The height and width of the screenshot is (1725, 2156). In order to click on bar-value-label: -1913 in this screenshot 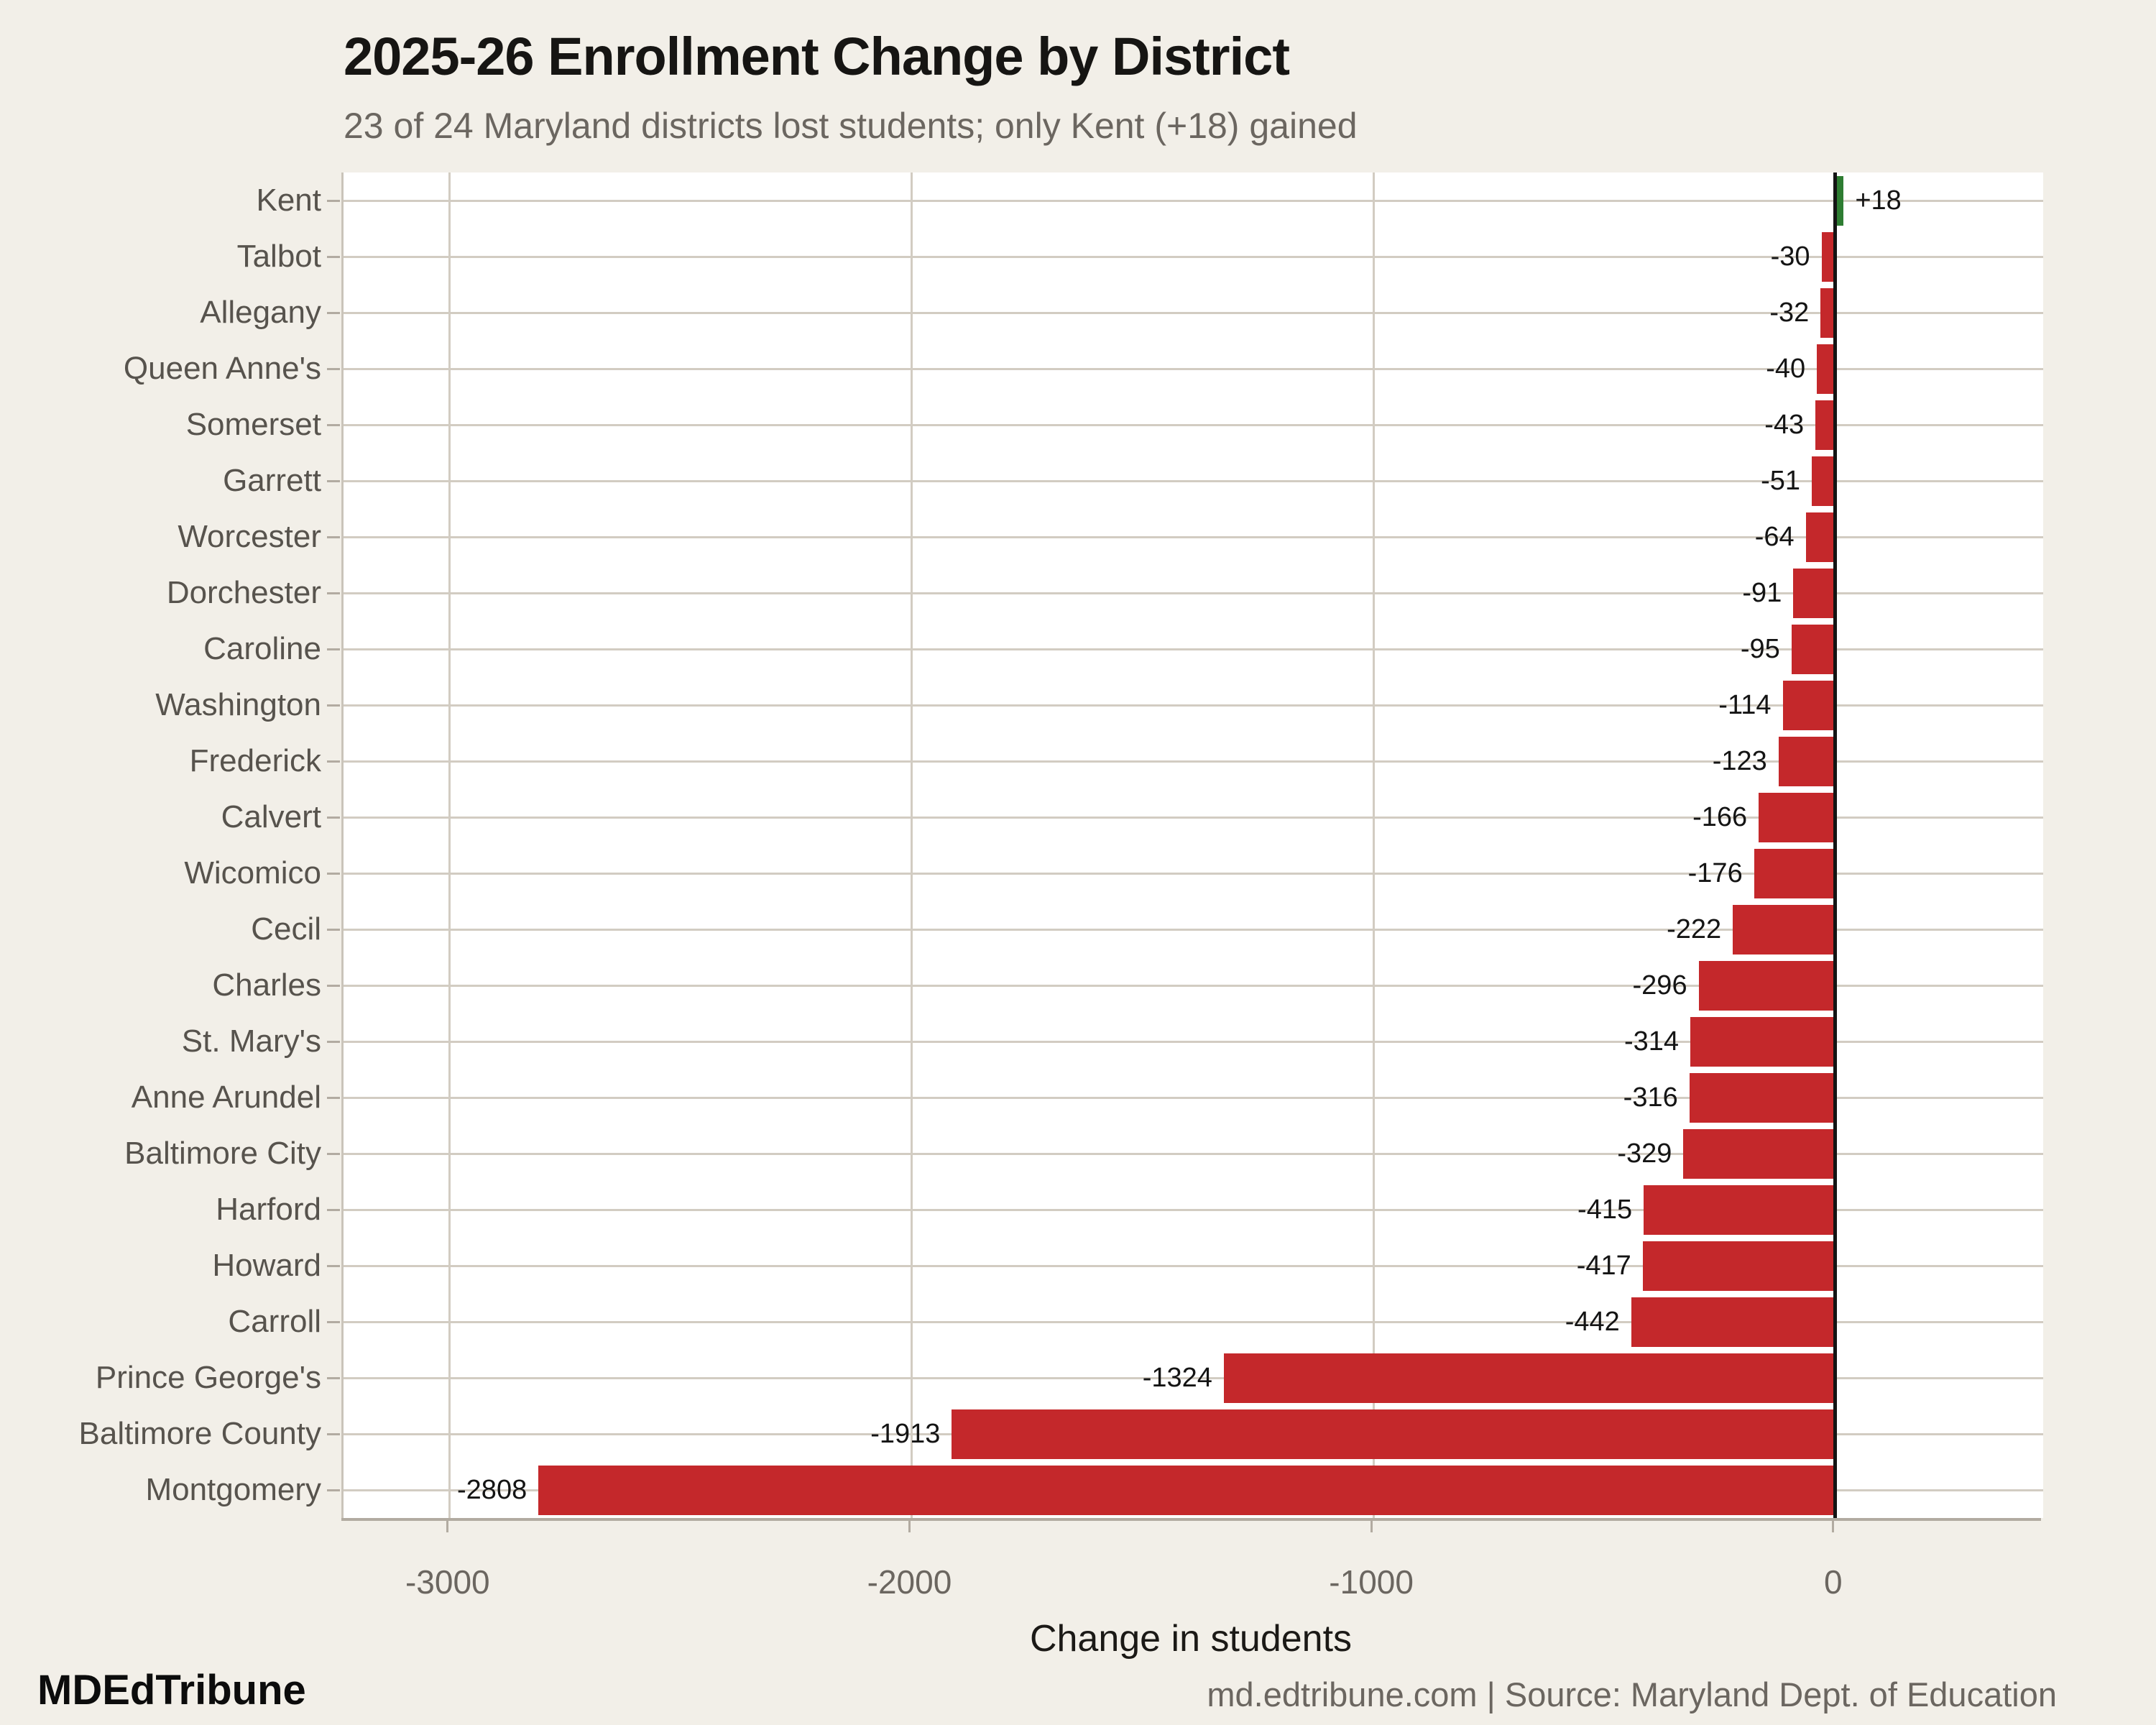, I will do `click(905, 1433)`.